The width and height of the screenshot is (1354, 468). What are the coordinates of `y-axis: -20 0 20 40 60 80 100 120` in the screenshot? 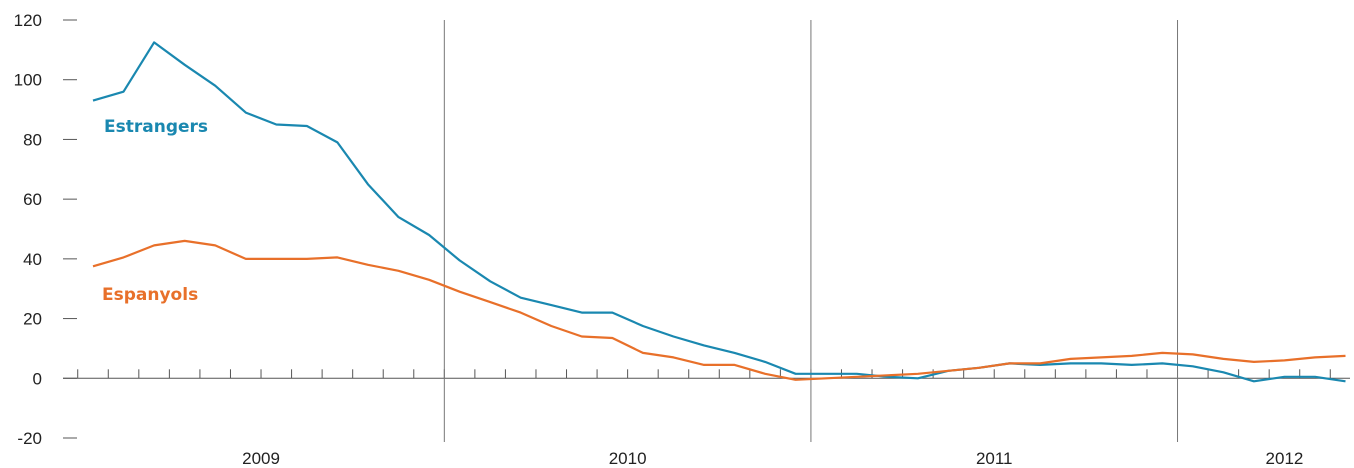 It's located at (45, 229).